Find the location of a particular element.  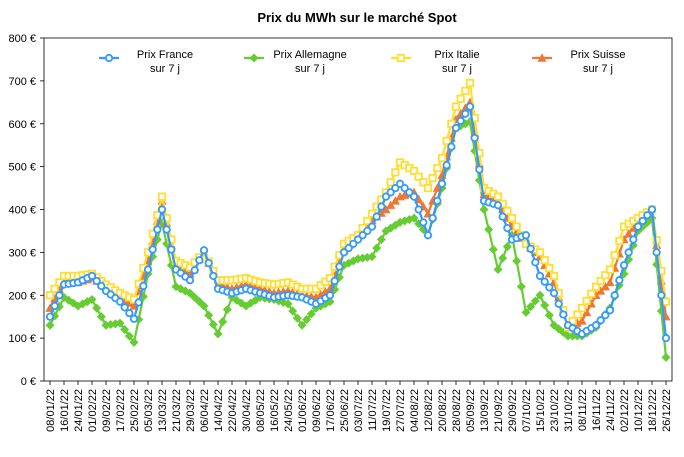

x-tick-label: 19/07/22 is located at coordinates (387, 410).